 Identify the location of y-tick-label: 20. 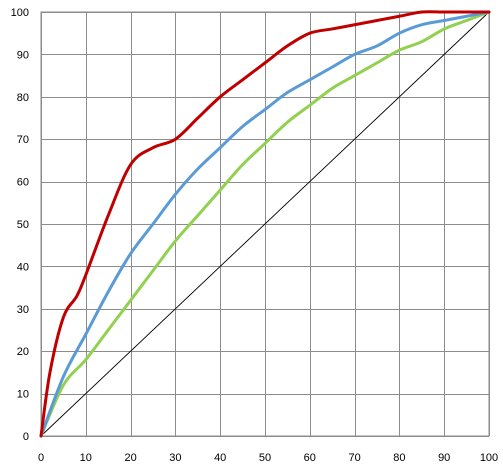
(23, 352).